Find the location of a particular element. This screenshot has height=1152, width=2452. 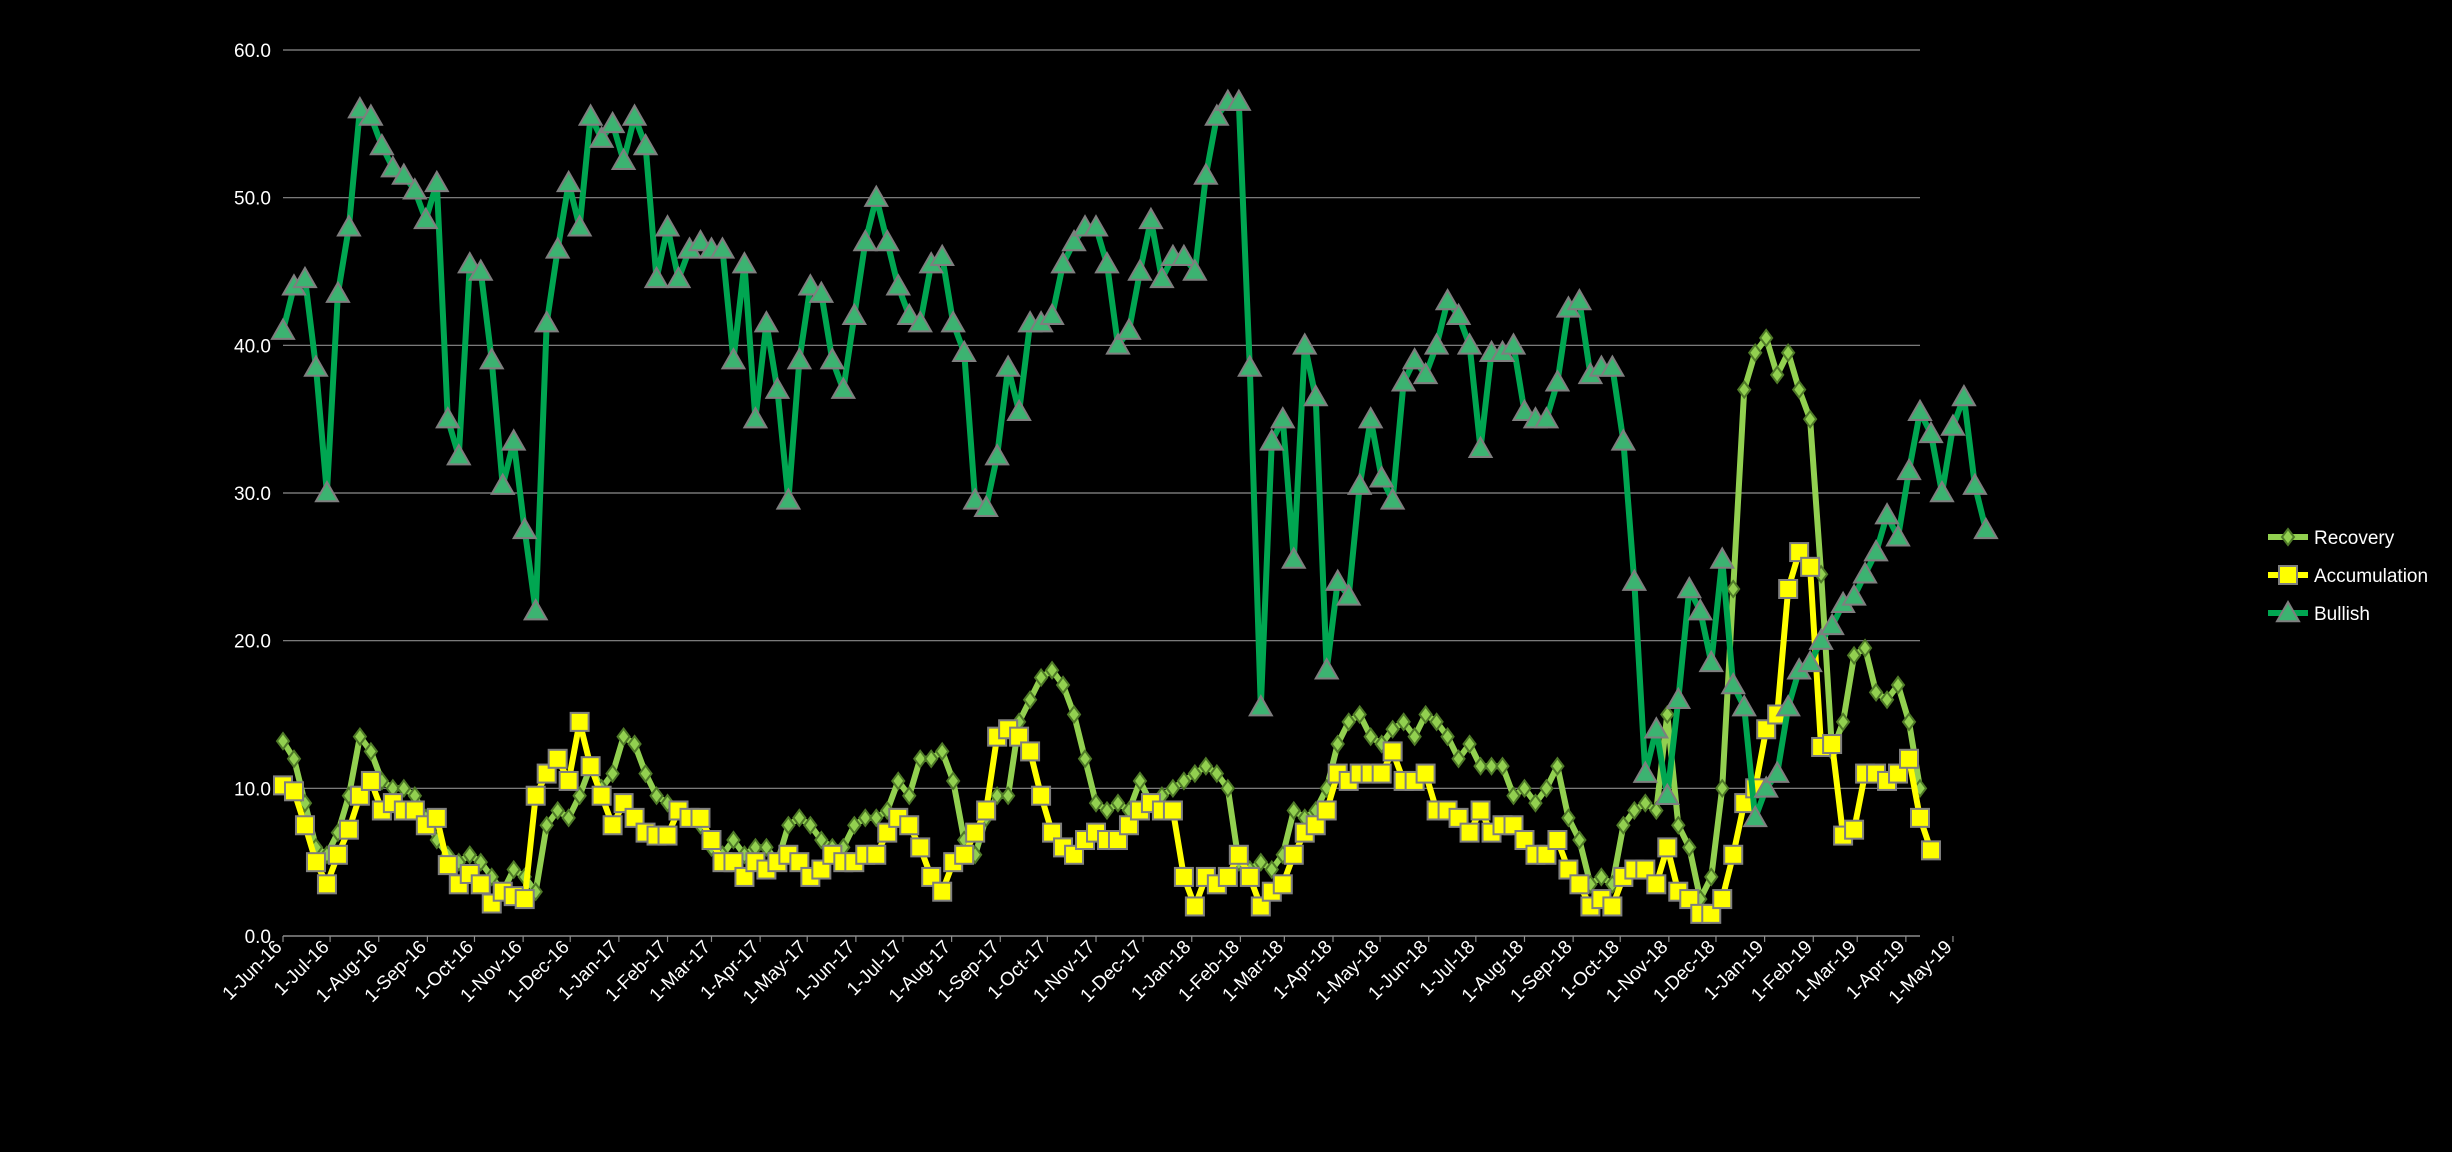

legend-item-accumulation: Accumulation is located at coordinates (2348, 576).